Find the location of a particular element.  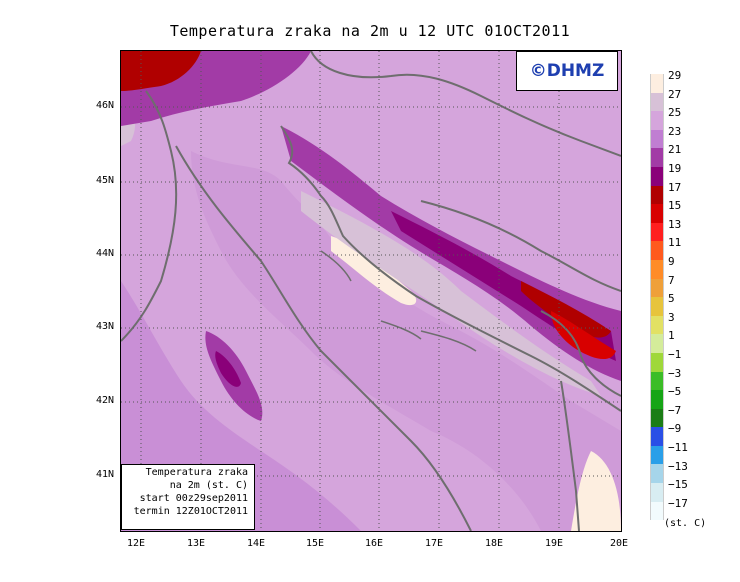

info-line-1: Temperatura zraka is located at coordinates (196, 472).